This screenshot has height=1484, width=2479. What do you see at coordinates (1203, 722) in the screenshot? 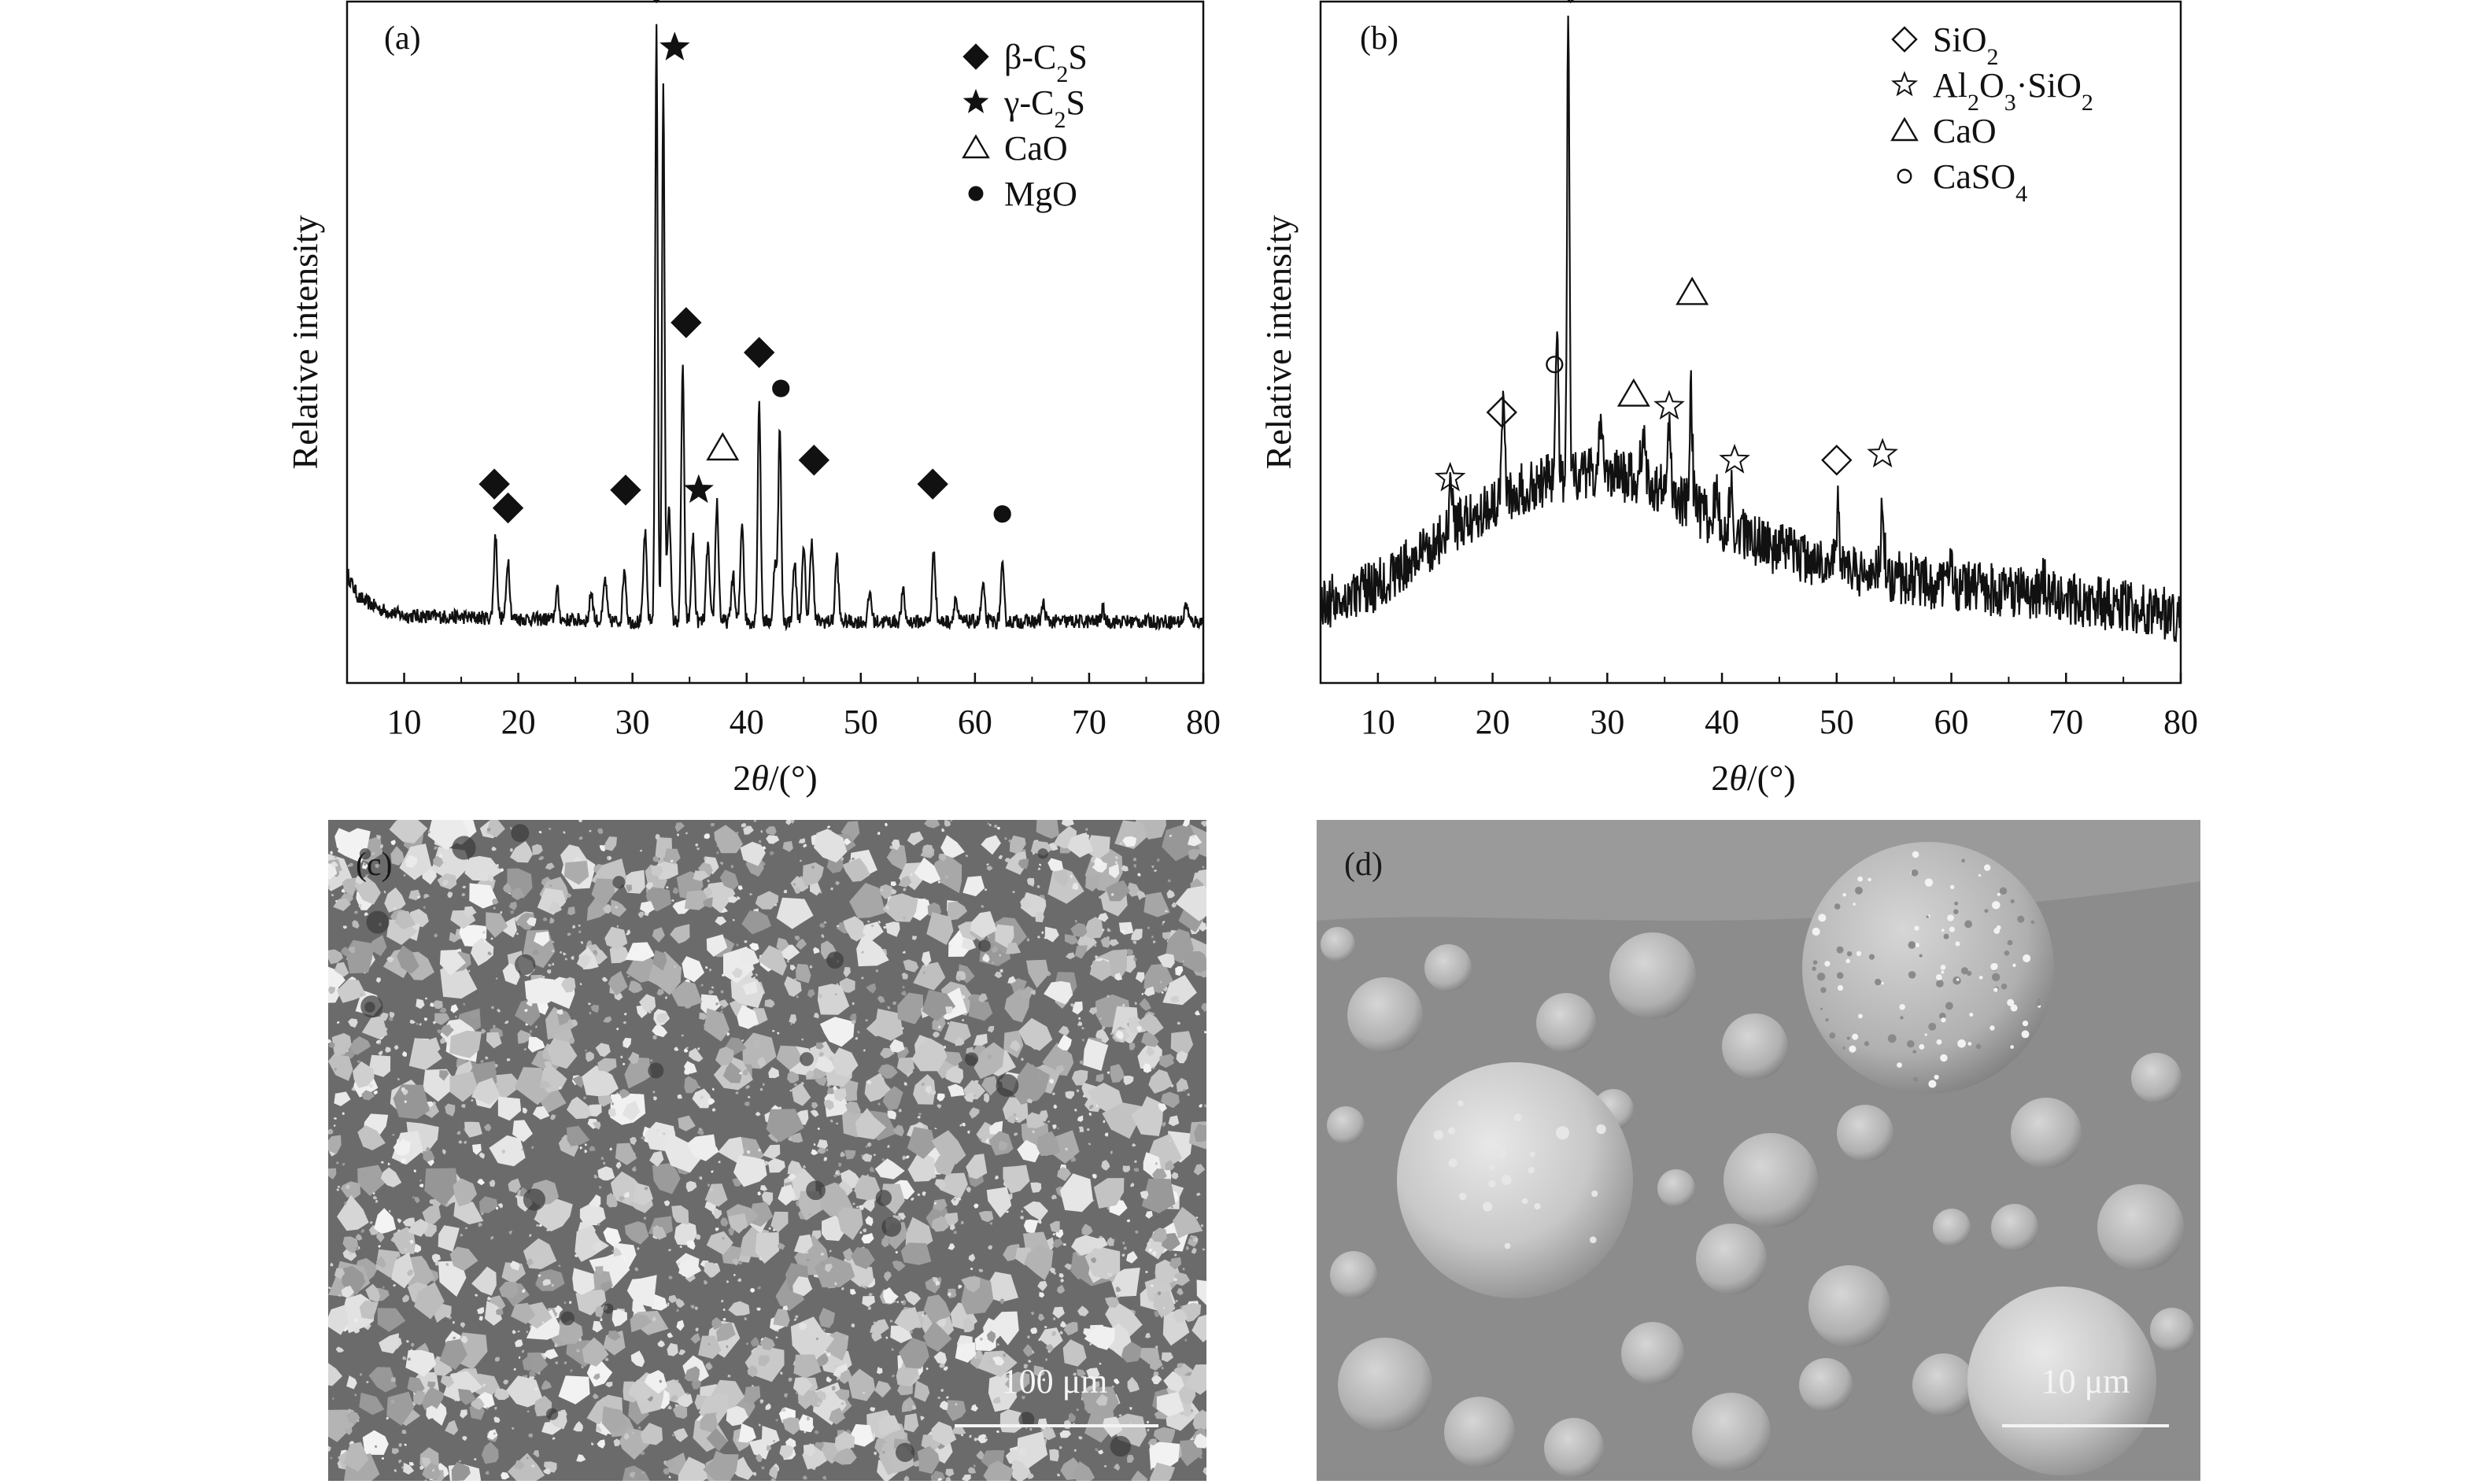
I see `x-tick-label: 80` at bounding box center [1203, 722].